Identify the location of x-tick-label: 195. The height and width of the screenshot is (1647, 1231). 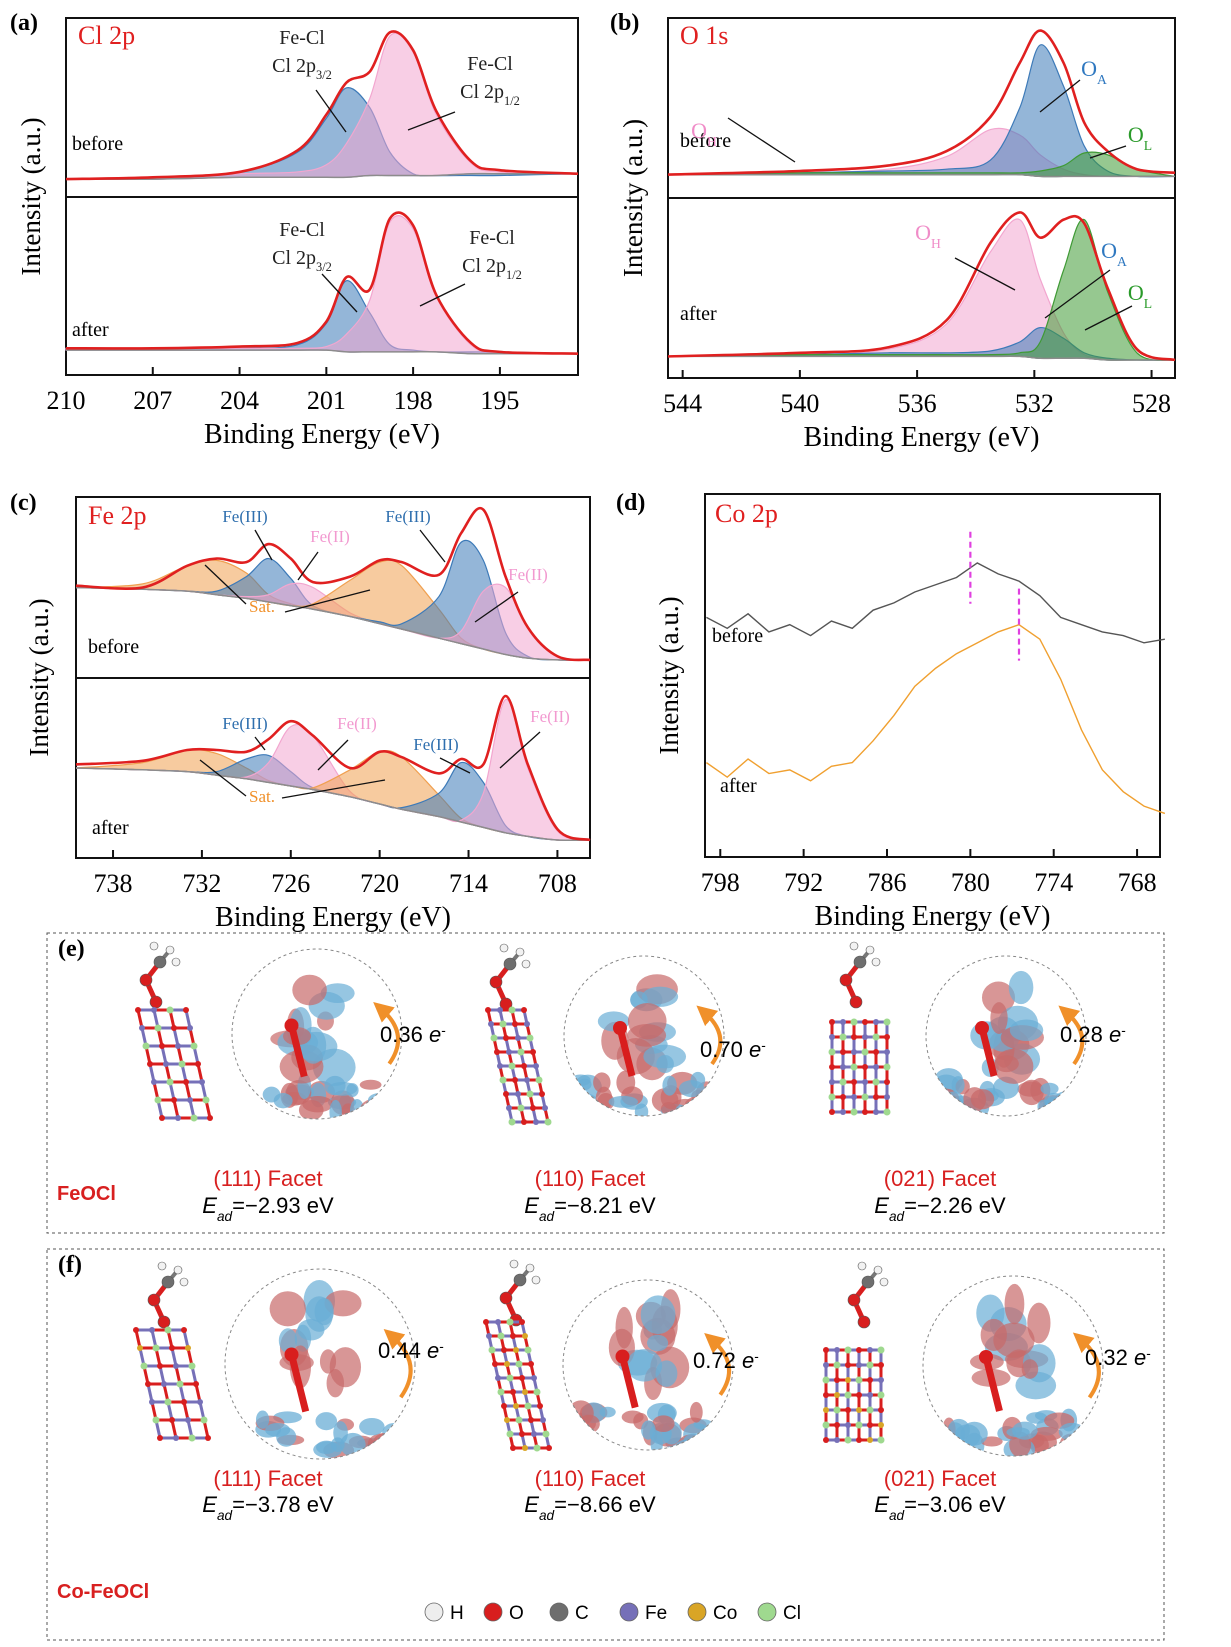
(499, 400).